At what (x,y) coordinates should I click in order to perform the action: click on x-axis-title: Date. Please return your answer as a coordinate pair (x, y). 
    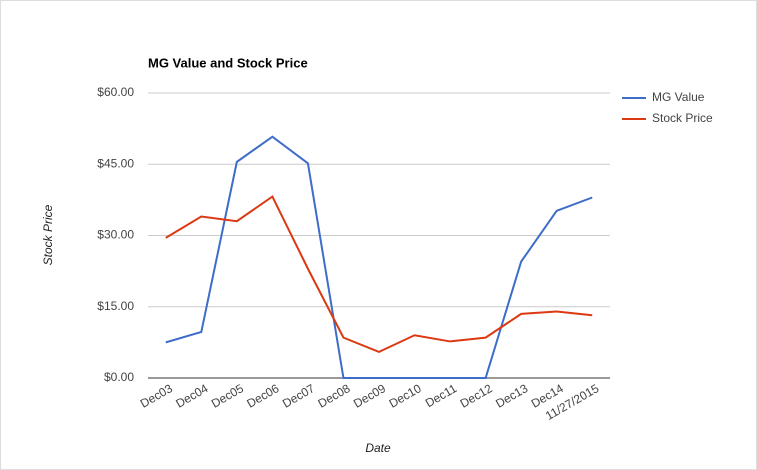
    Looking at the image, I should click on (378, 448).